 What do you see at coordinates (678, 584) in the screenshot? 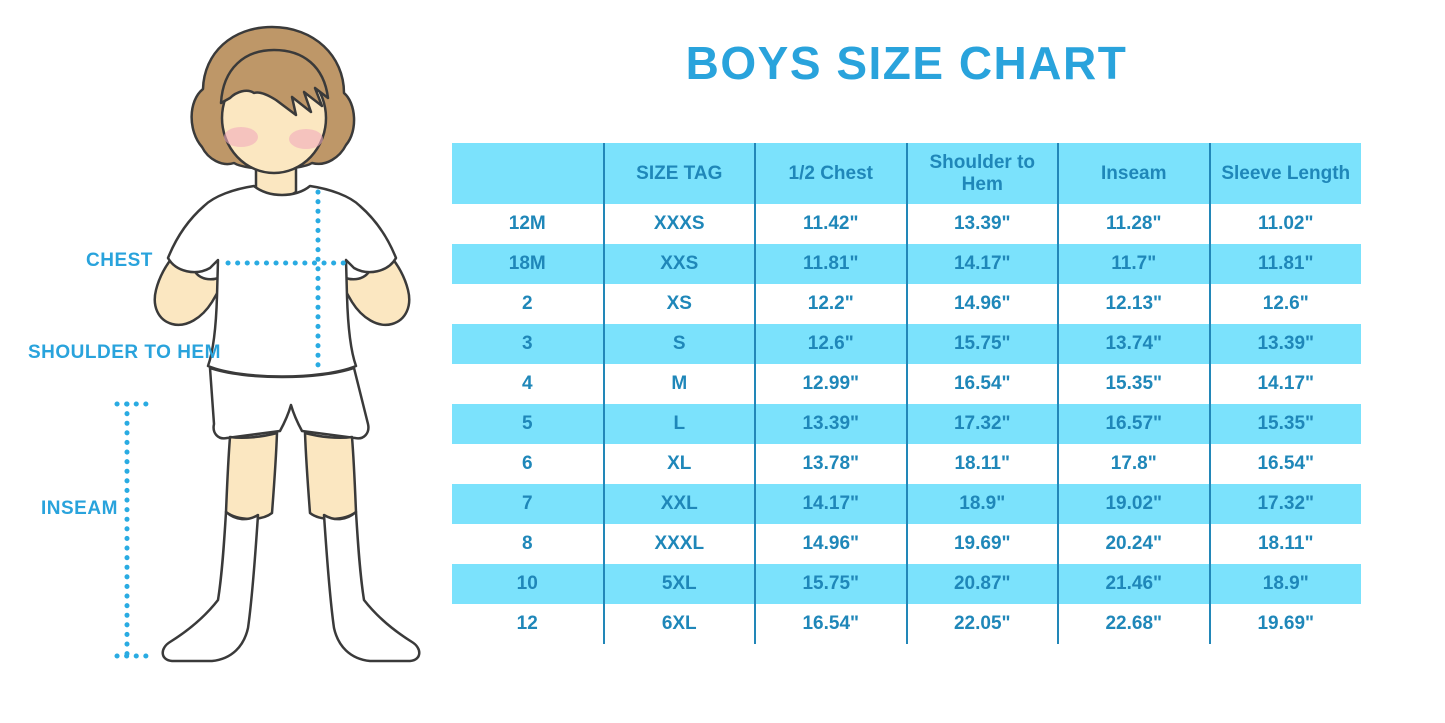
I see `measurement-cell: 5XL` at bounding box center [678, 584].